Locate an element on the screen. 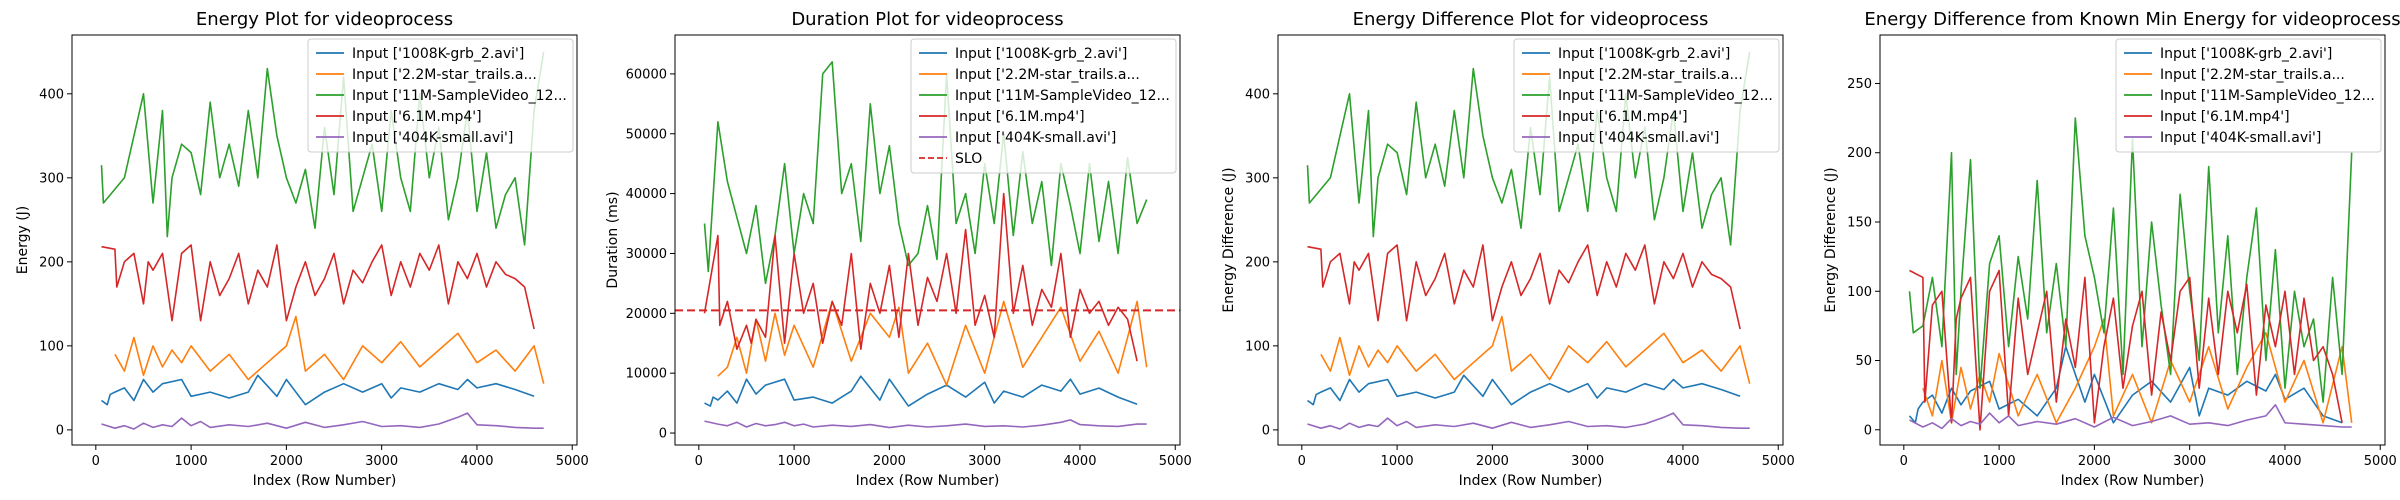  y-tick-label: 20000 is located at coordinates (646, 314).